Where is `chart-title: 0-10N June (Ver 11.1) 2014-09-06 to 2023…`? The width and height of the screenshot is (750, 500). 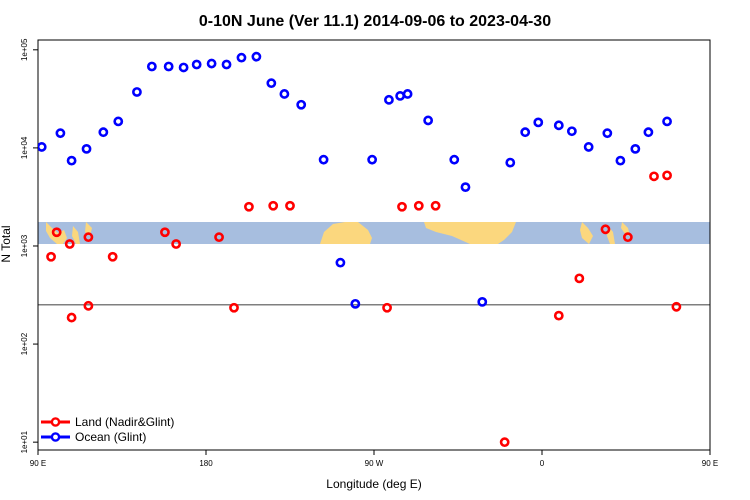 chart-title: 0-10N June (Ver 11.1) 2014-09-06 to 2023… is located at coordinates (375, 21).